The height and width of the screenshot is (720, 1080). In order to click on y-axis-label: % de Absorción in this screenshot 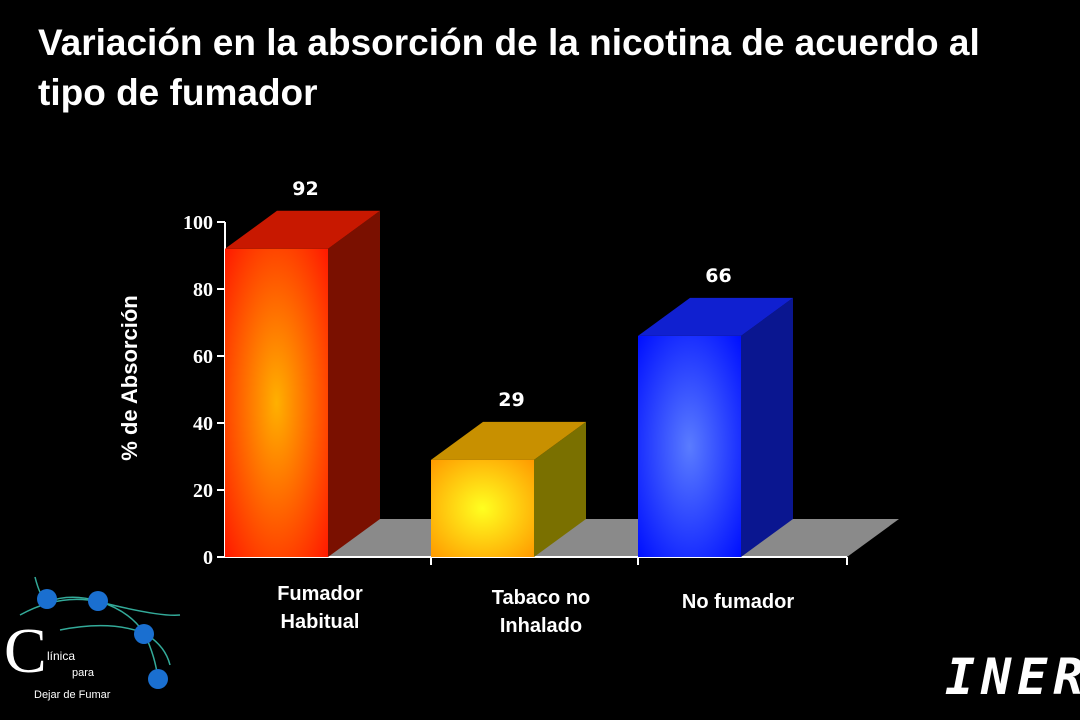, I will do `click(129, 378)`.